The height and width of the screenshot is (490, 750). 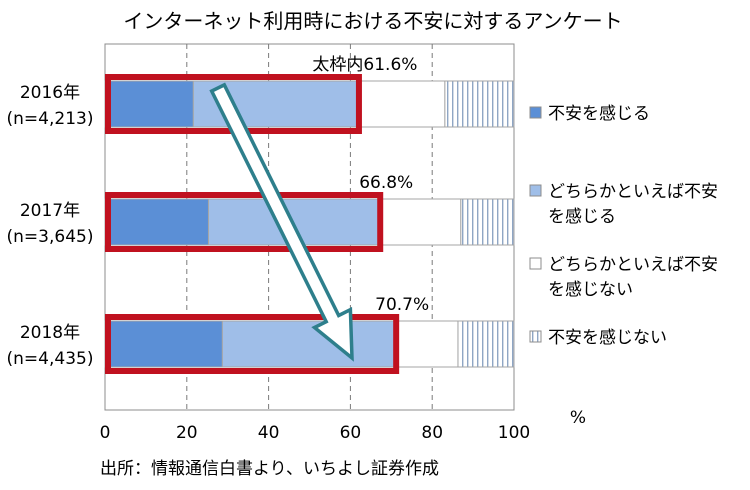 I want to click on bar-2016年-series-3, so click(x=401, y=104).